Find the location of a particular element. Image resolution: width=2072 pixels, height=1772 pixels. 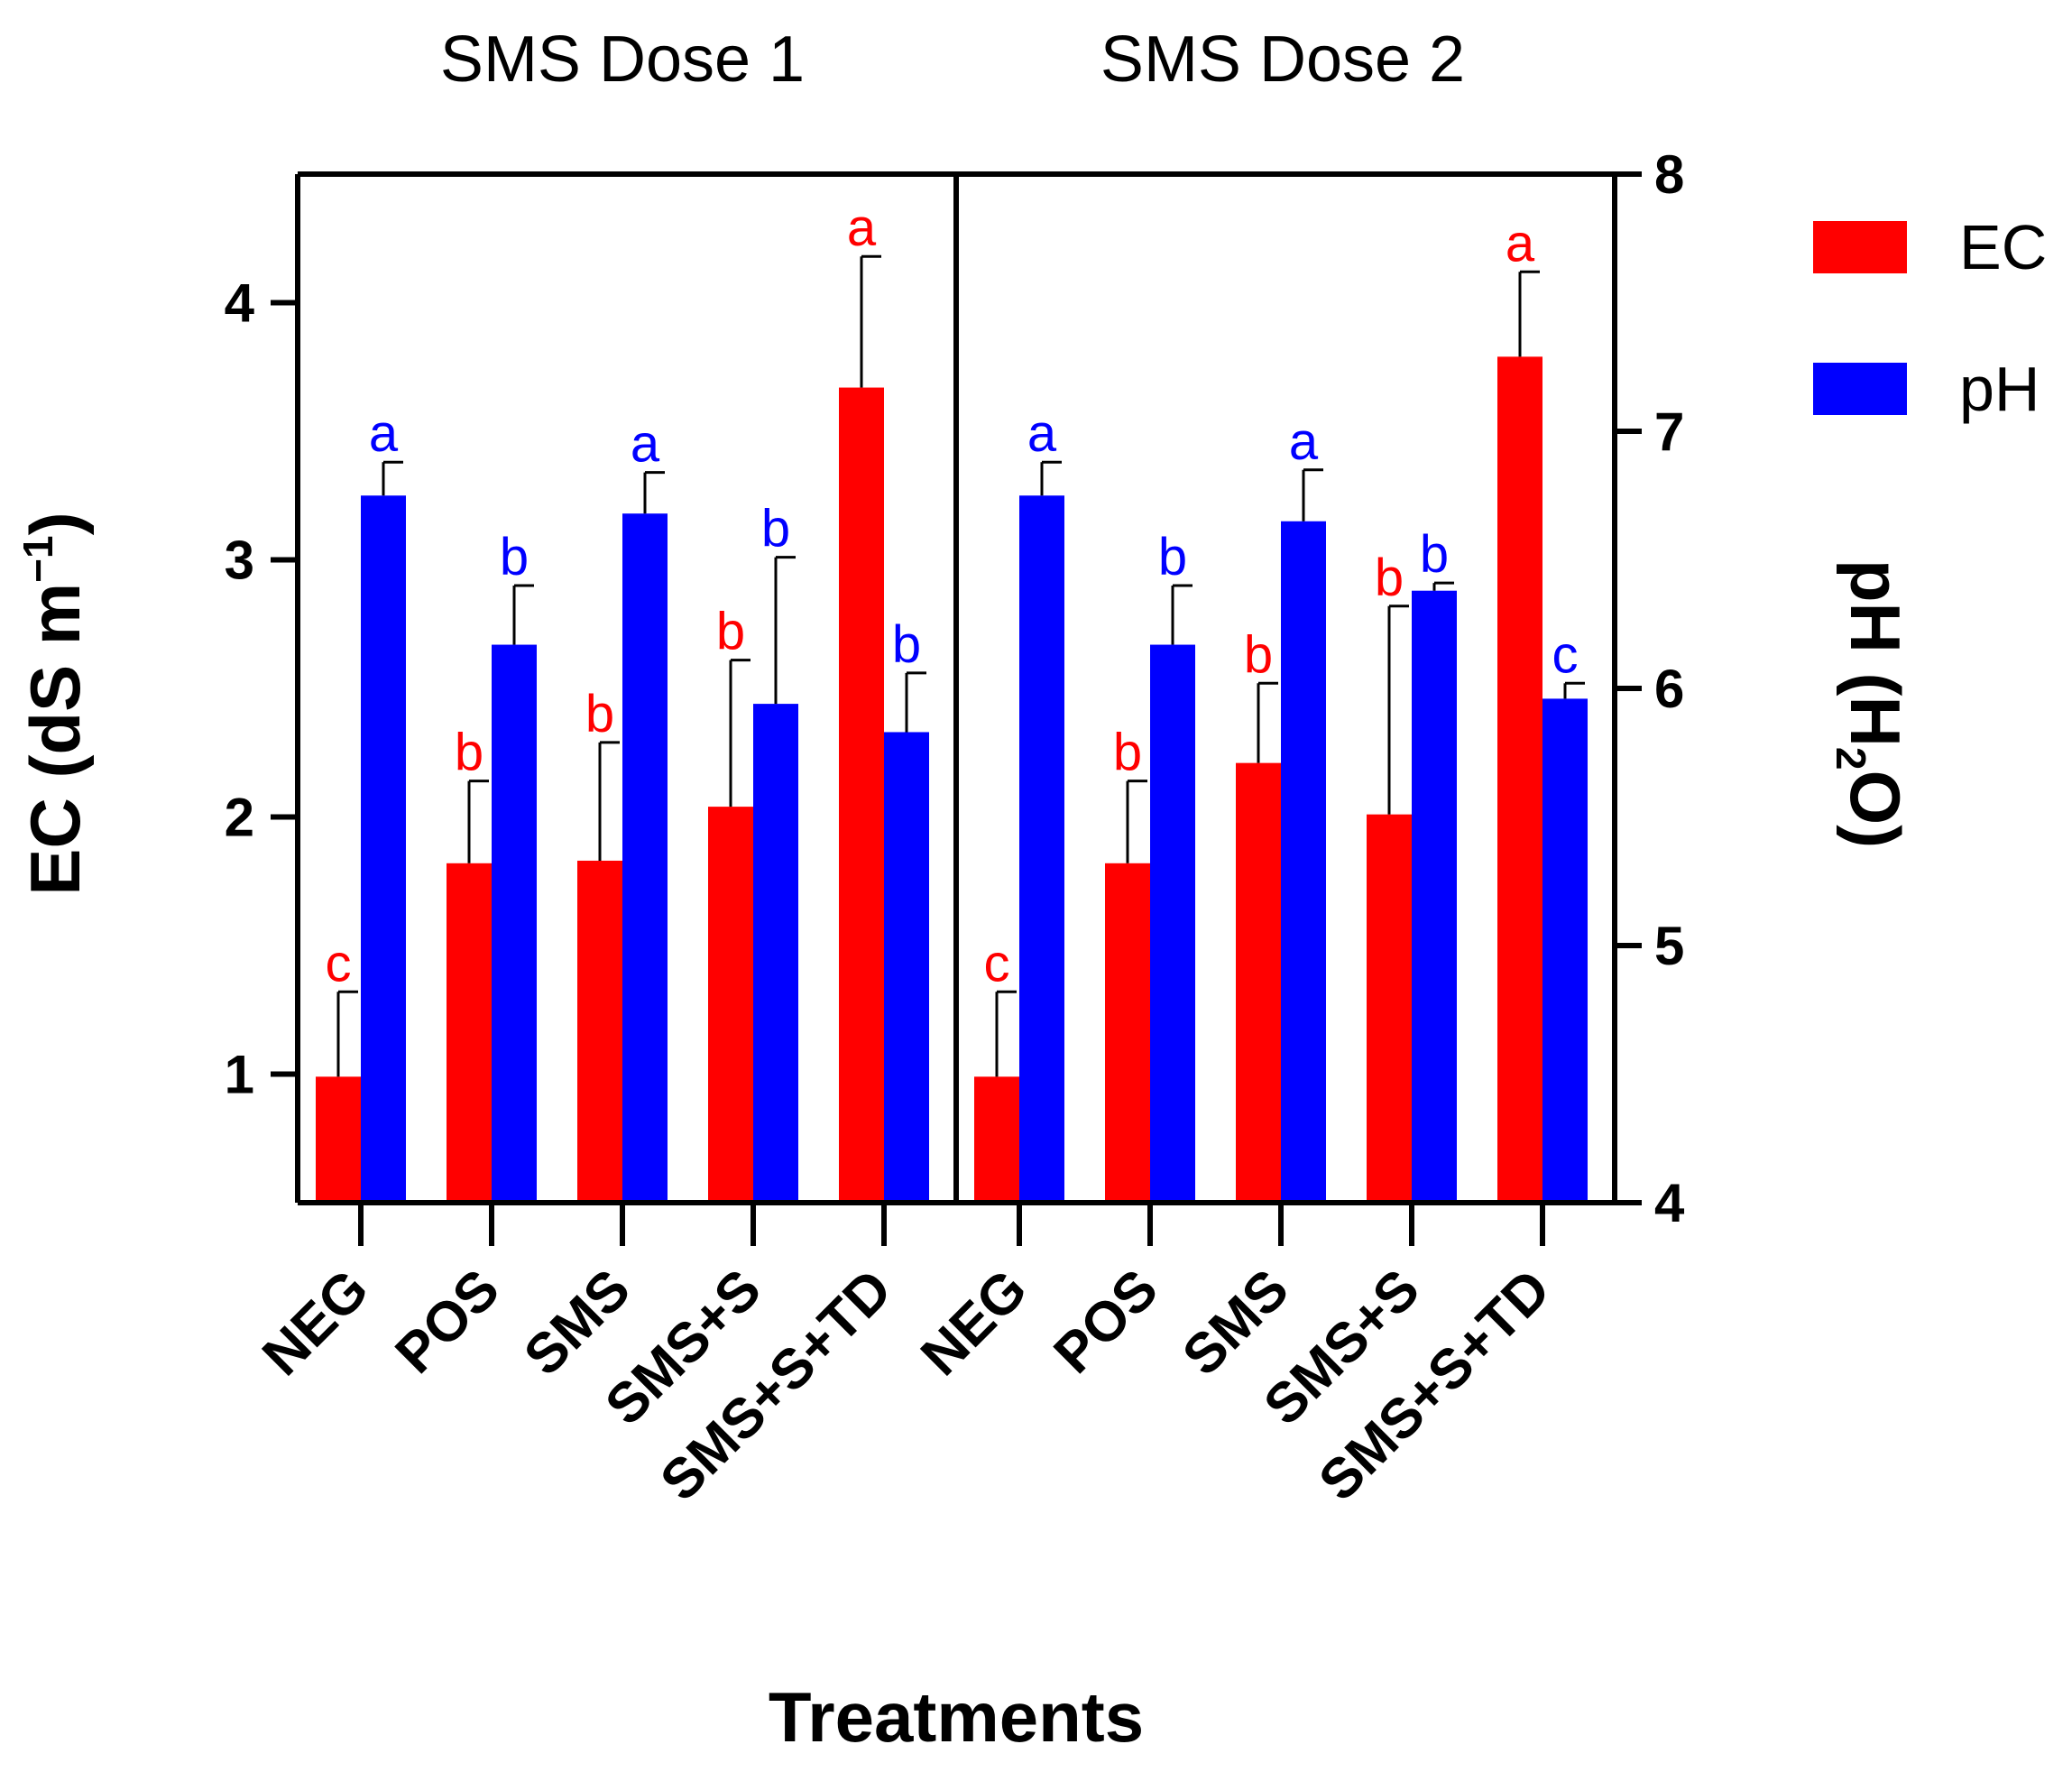

bar-ec-p2-pos is located at coordinates (1127, 1033).